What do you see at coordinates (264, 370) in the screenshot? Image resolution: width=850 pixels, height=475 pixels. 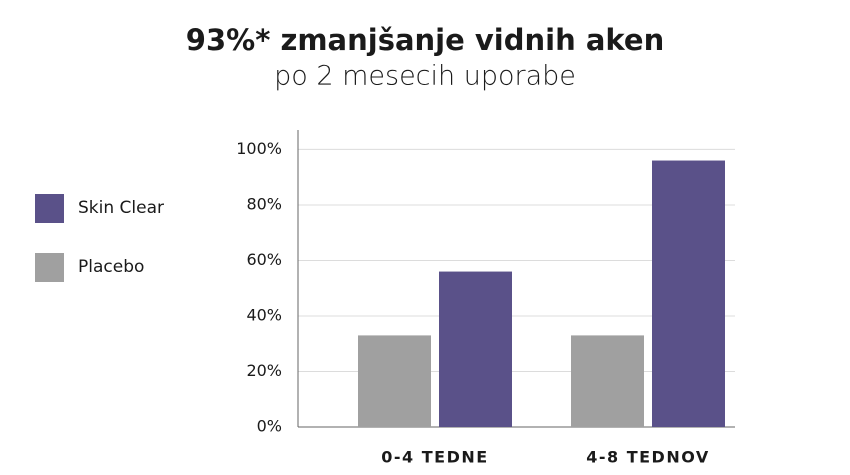 I see `y-tick-label: 20%` at bounding box center [264, 370].